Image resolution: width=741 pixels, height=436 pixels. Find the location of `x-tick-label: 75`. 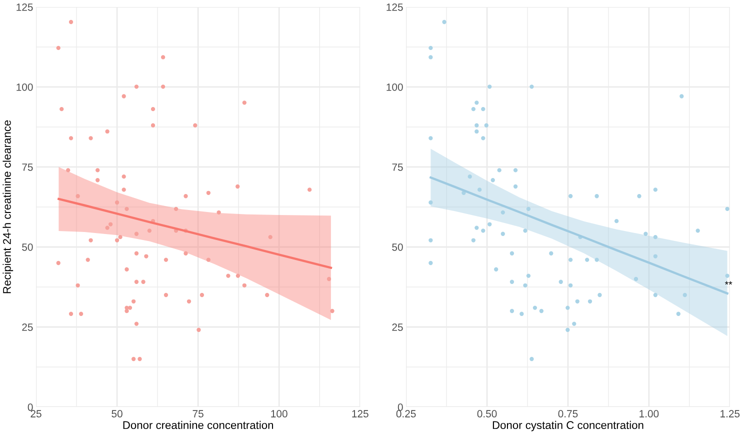

x-tick-label: 75 is located at coordinates (198, 414).